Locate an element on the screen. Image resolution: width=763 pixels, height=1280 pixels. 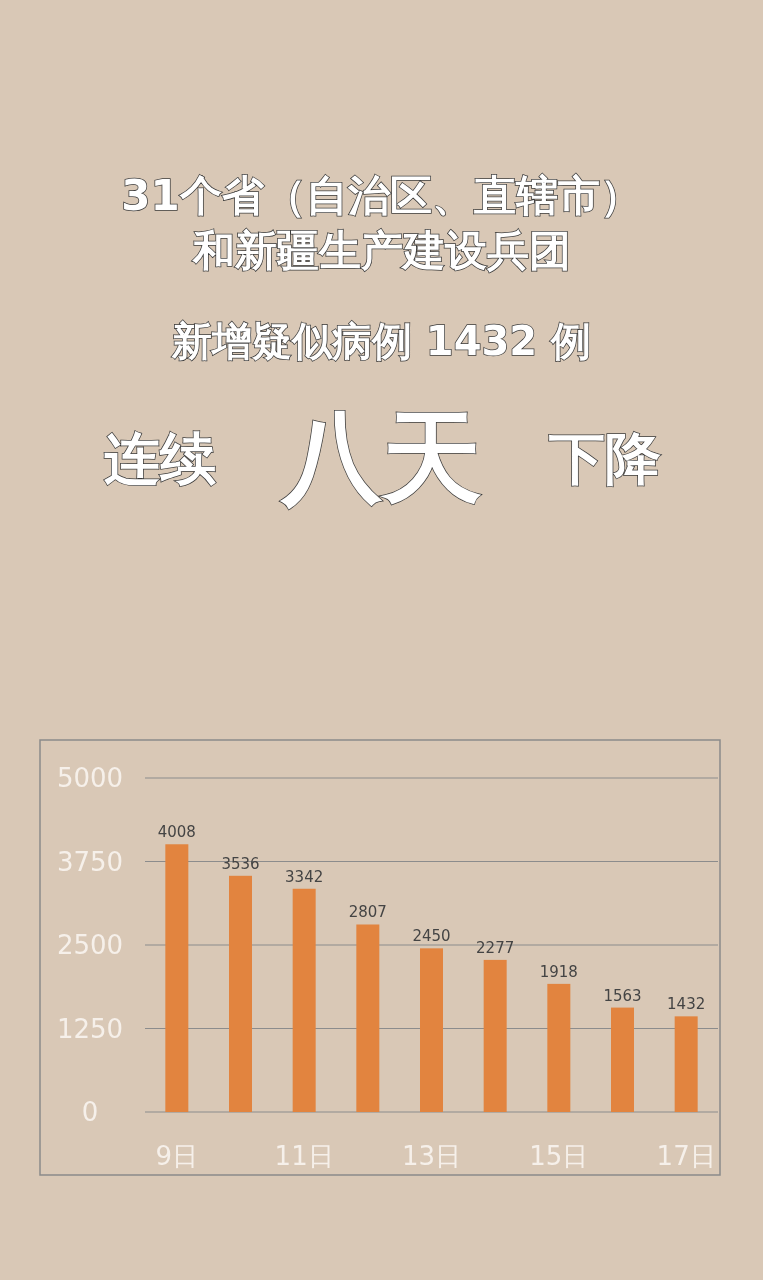
text: 八天 is located at coordinates (380, 457).